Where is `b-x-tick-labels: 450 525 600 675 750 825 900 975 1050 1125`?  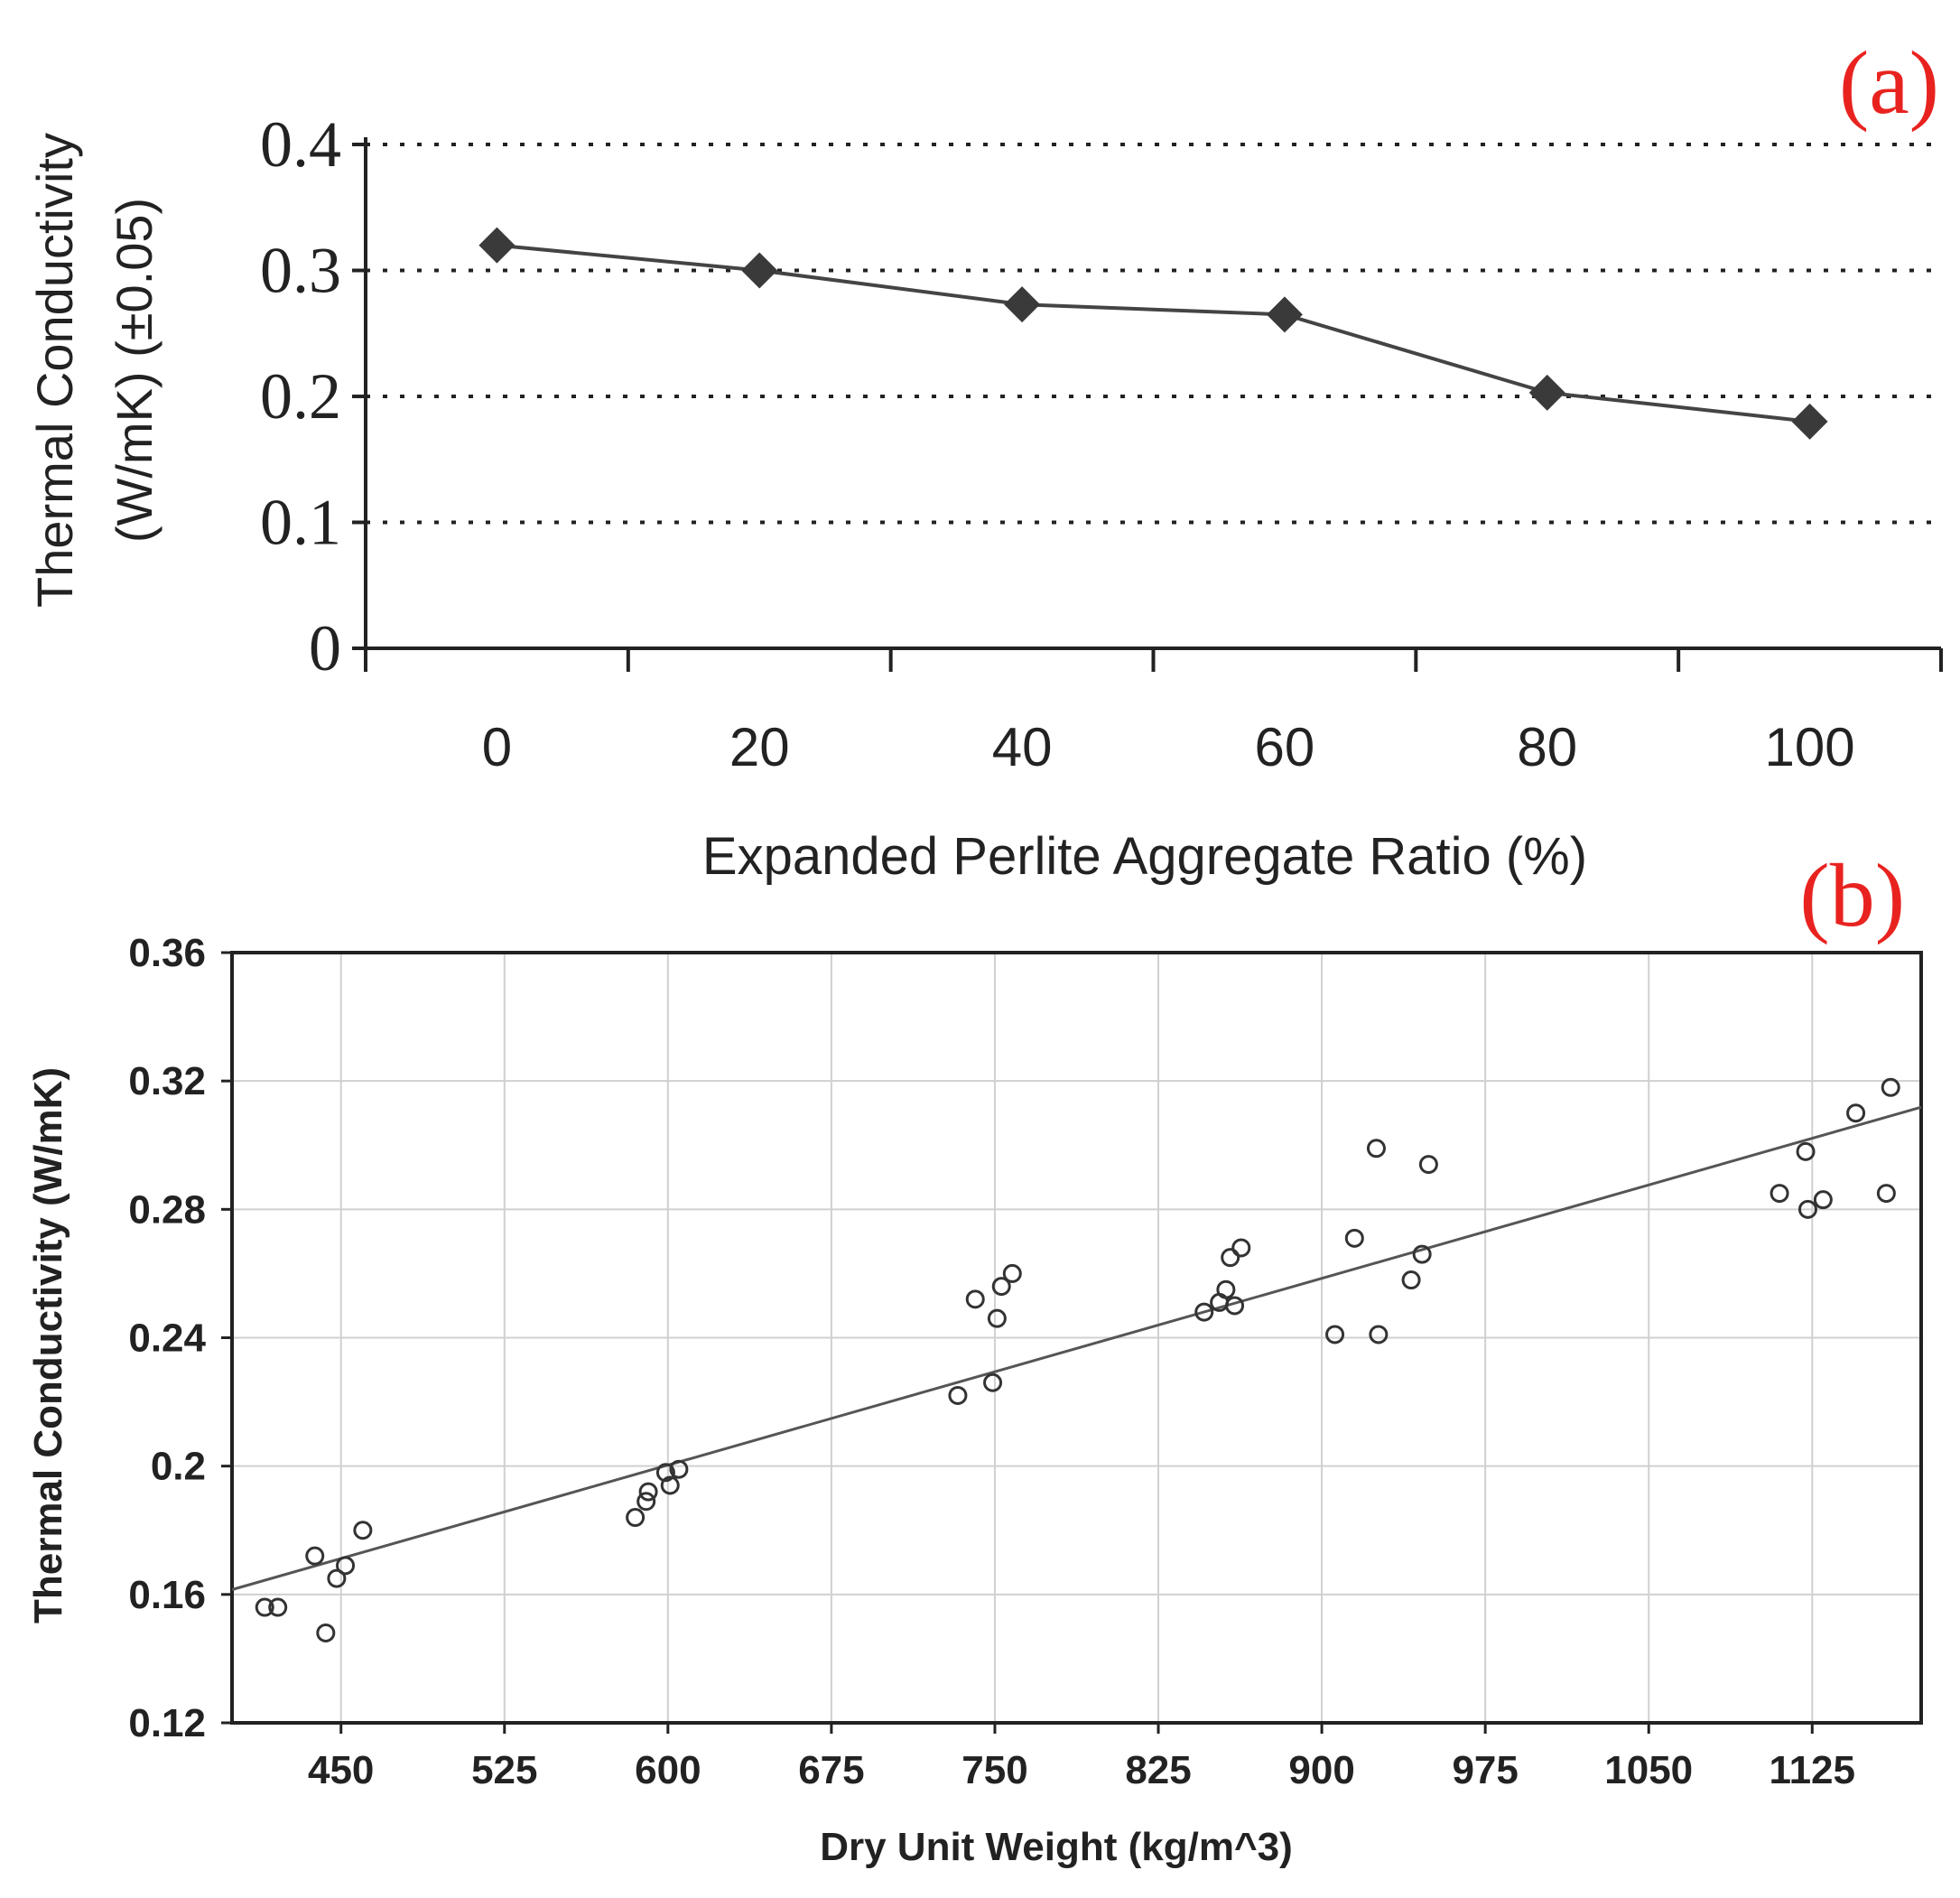 b-x-tick-labels: 450 525 600 675 750 825 900 975 1050 1125 is located at coordinates (1081, 1770).